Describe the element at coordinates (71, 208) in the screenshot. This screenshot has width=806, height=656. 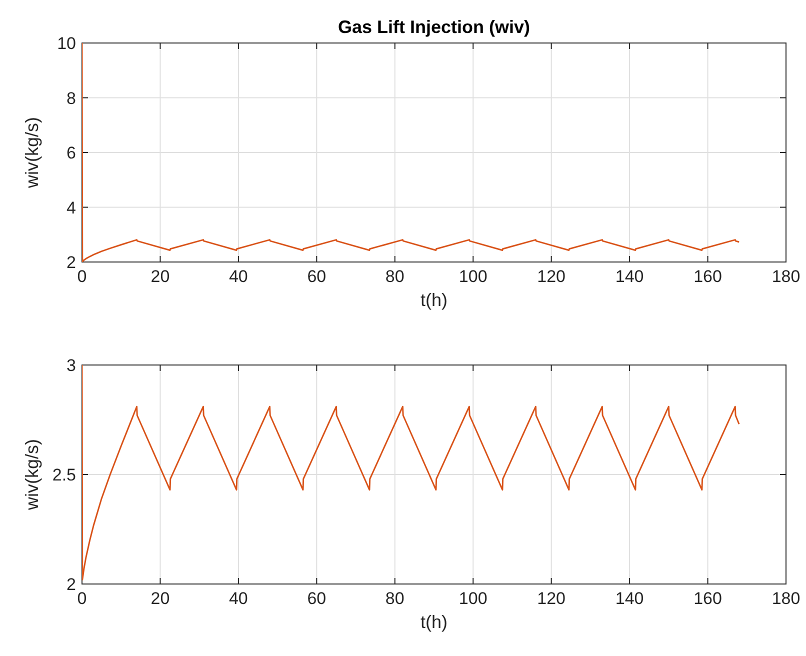
I see `y-tick-label: 4` at that location.